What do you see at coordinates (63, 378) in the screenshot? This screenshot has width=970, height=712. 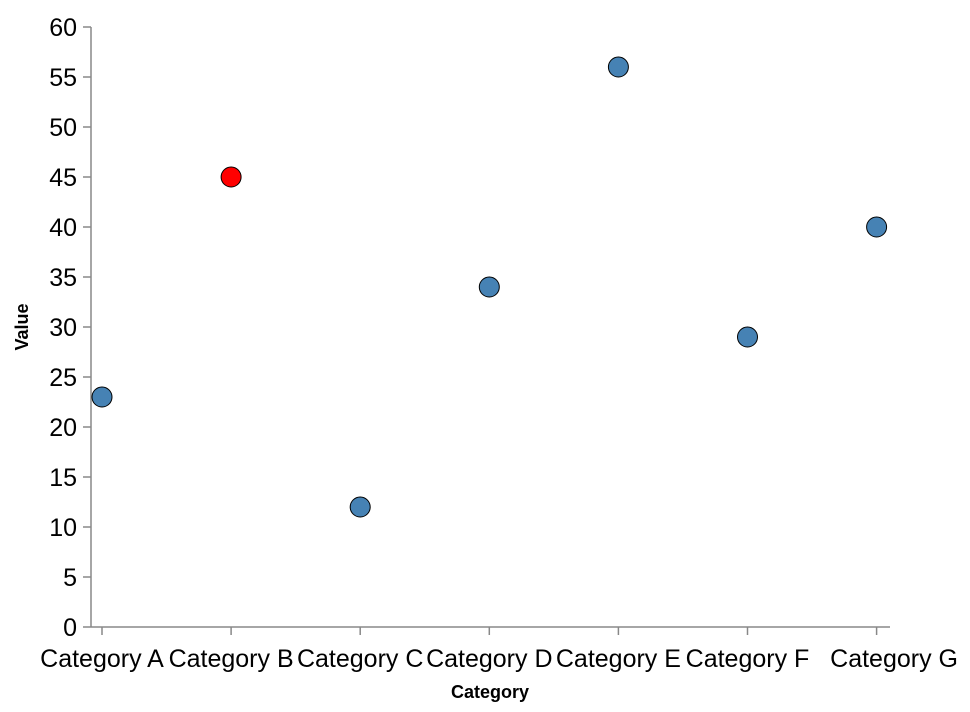 I see `y-tick-label: 25` at bounding box center [63, 378].